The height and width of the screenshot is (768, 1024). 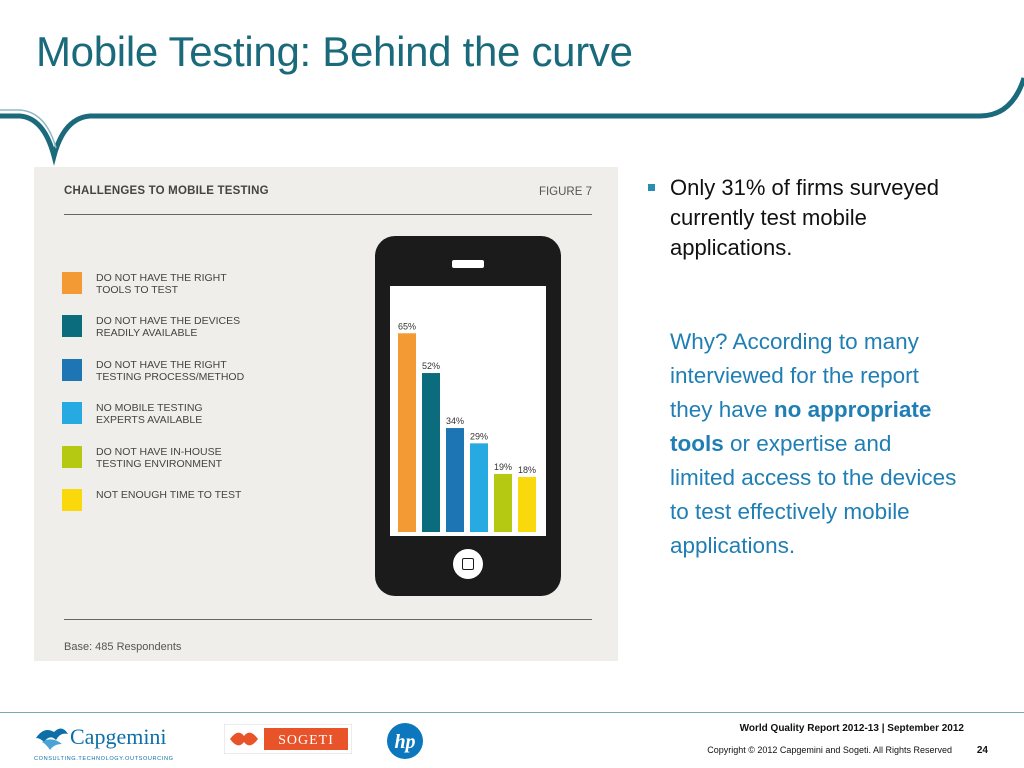 What do you see at coordinates (159, 458) in the screenshot?
I see `legend-label: DO NOT HAVE IN-HOUSE TESTING ENVIRONMENT` at bounding box center [159, 458].